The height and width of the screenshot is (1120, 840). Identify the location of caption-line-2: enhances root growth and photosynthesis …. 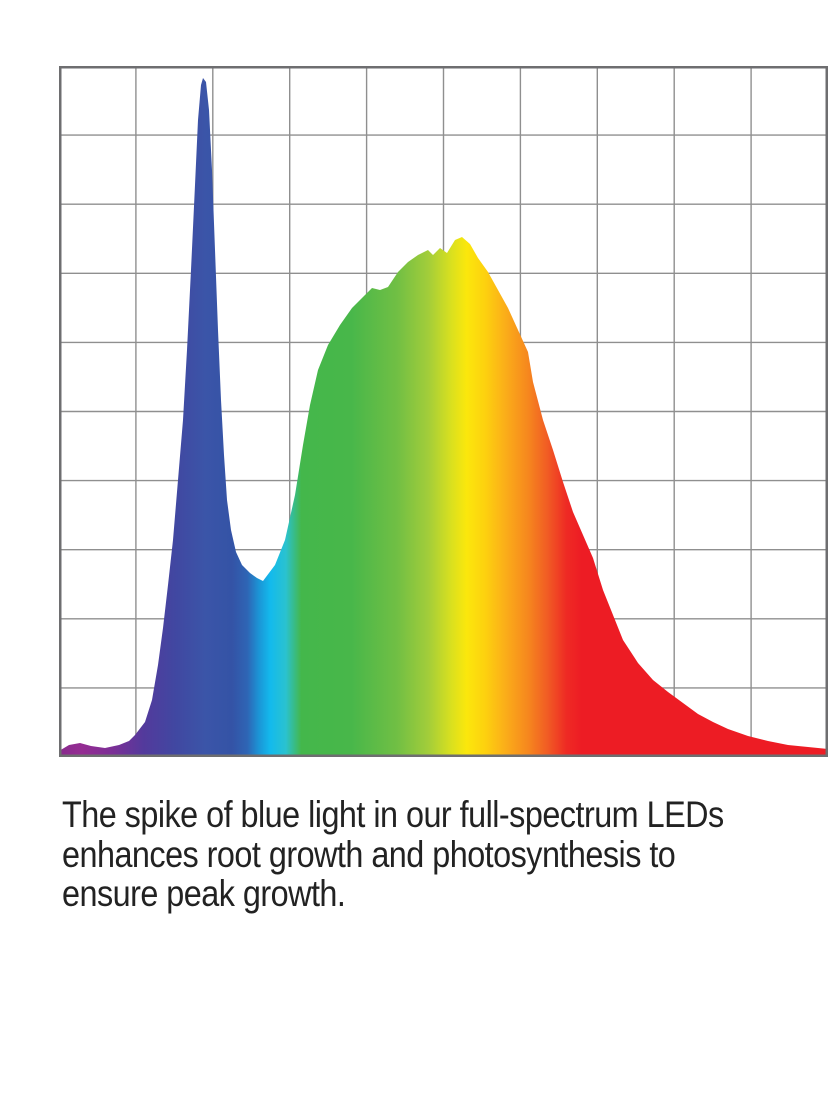
(369, 854).